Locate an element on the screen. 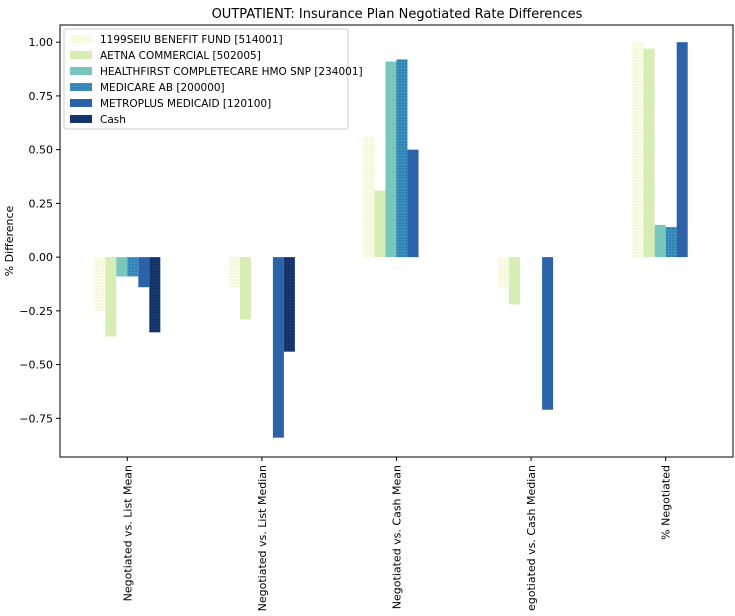 The height and width of the screenshot is (616, 735). legend-label: MEDICARE AB [200000] is located at coordinates (162, 88).